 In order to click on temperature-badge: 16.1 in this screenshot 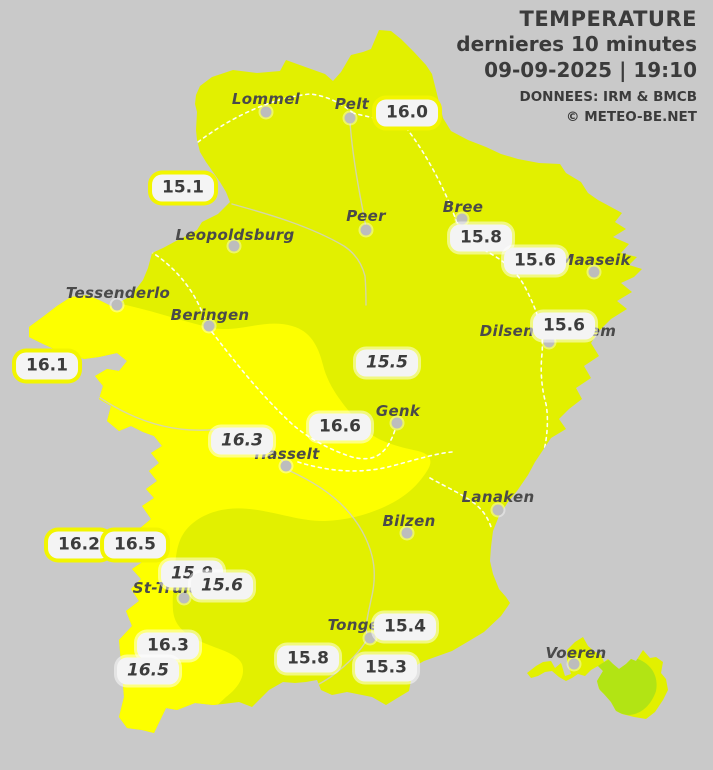, I will do `click(47, 366)`.